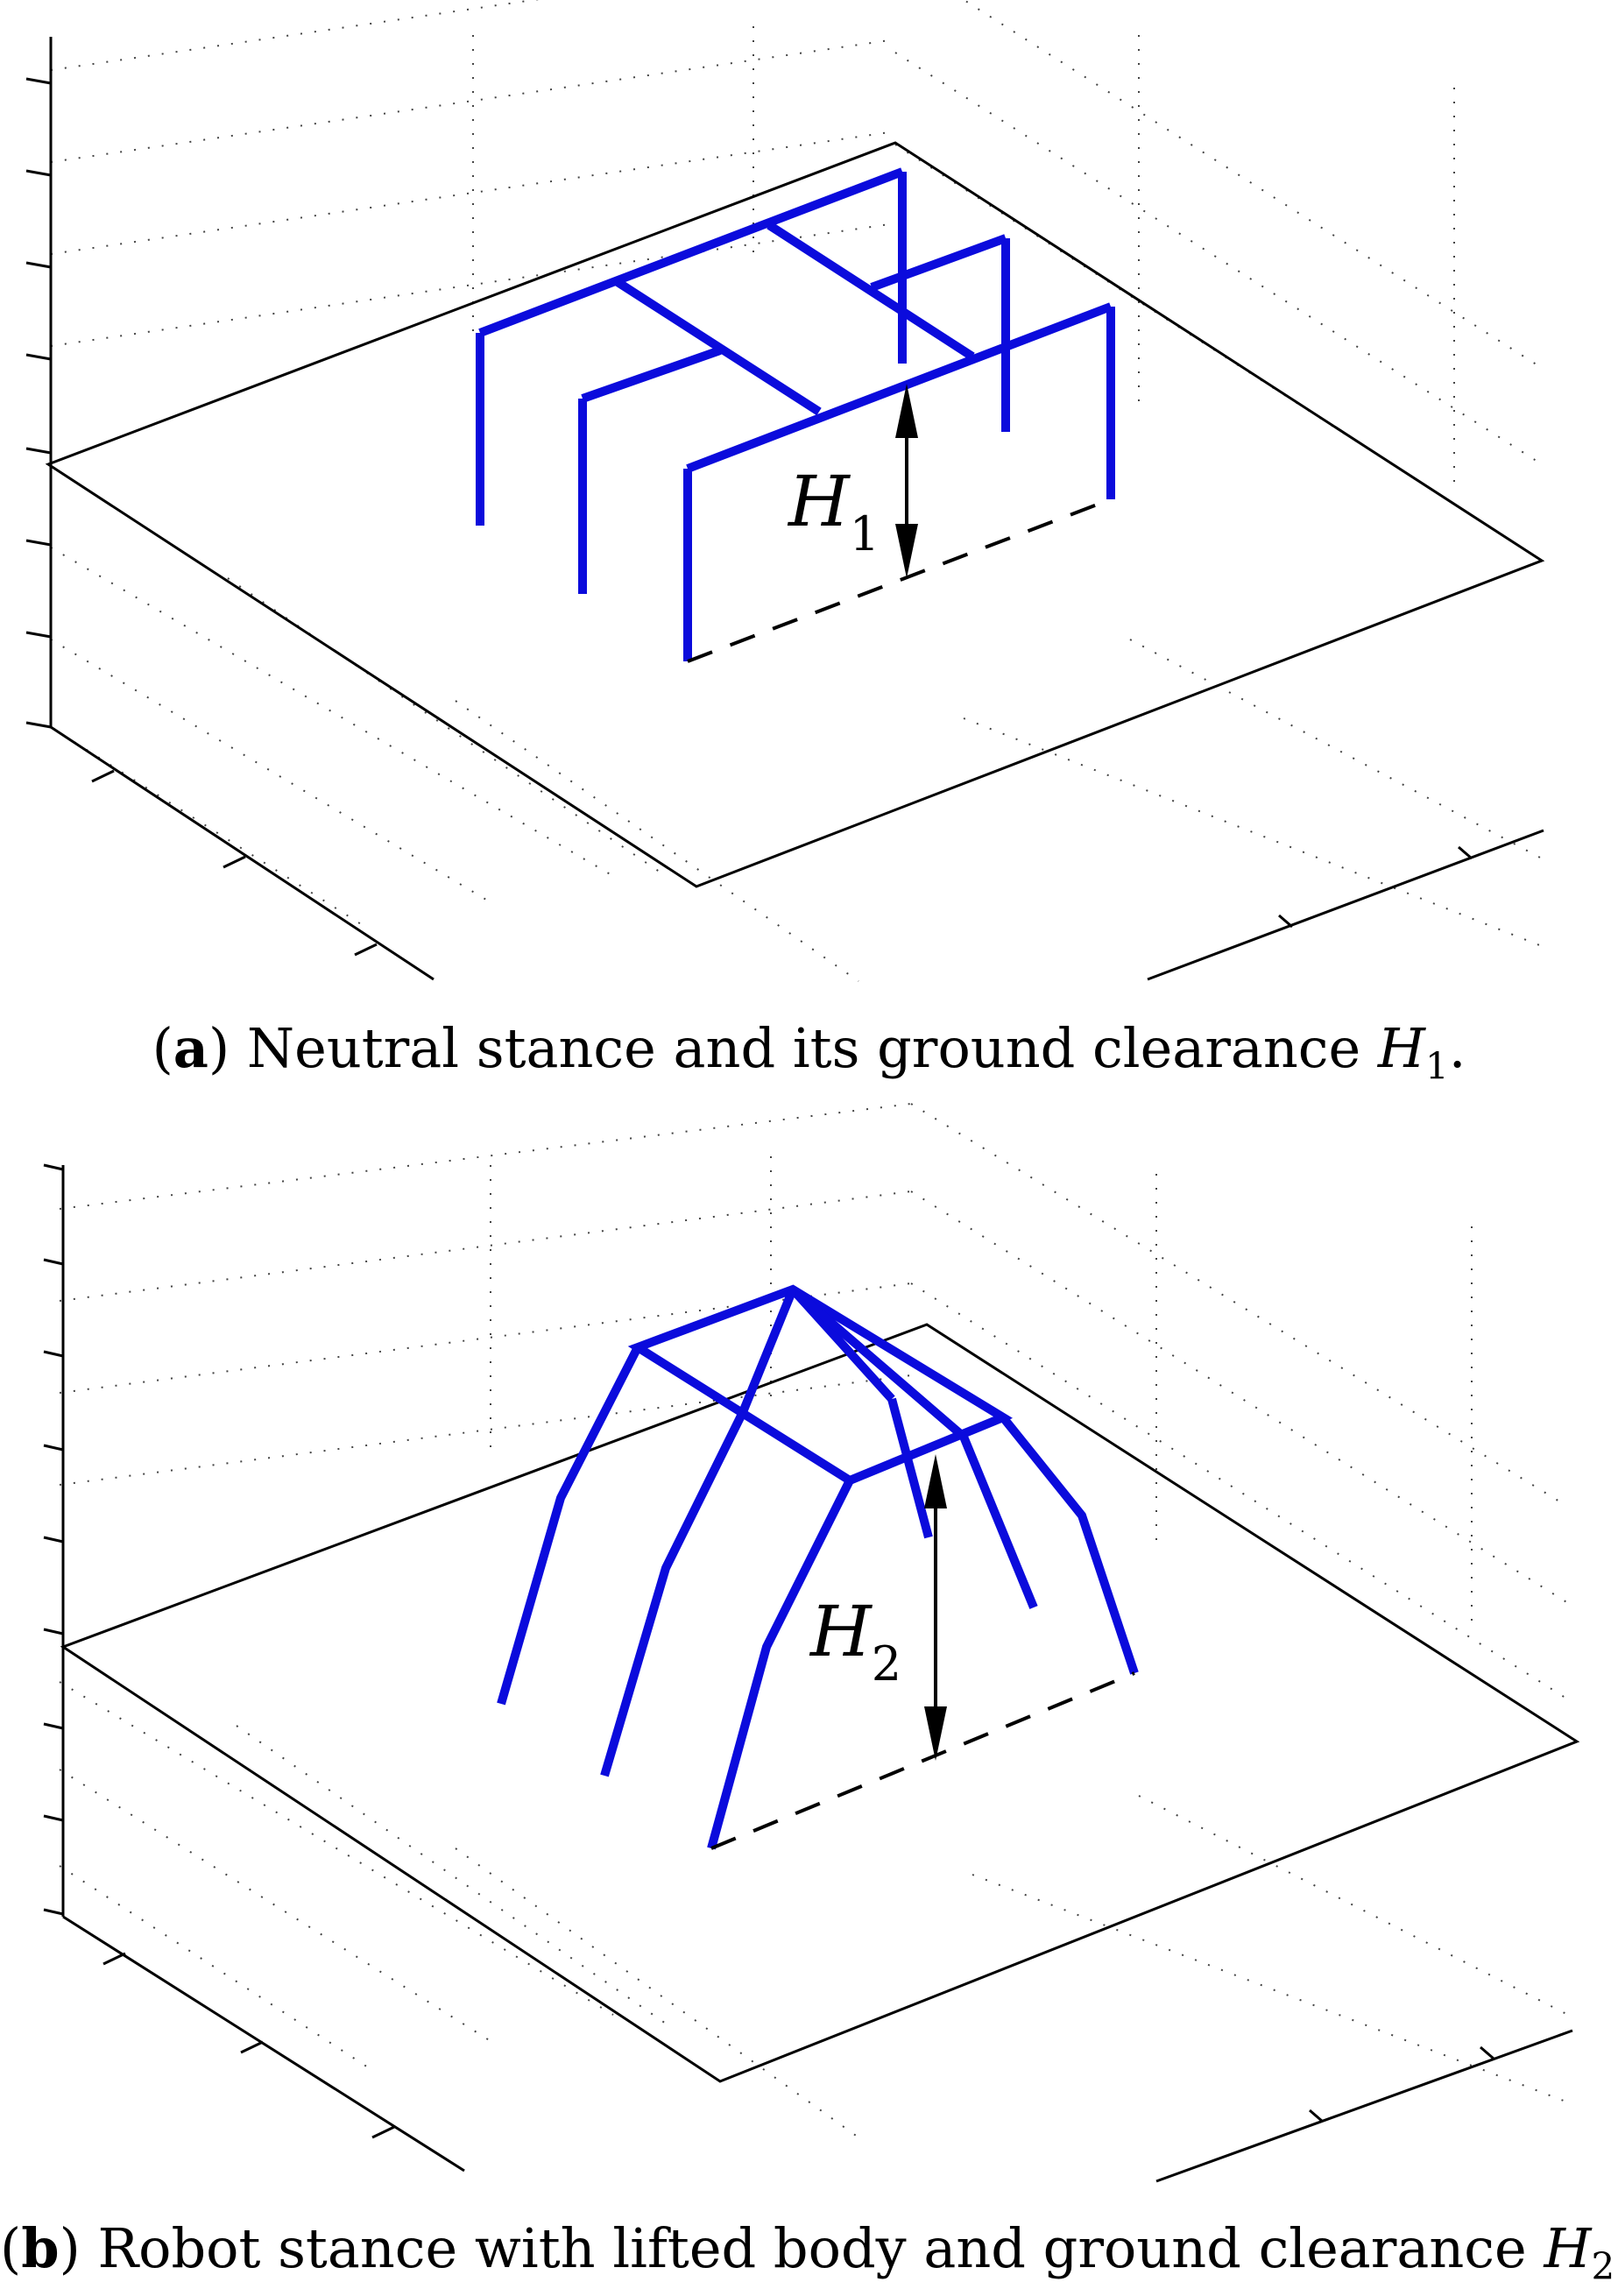 The image size is (1618, 2296). Describe the element at coordinates (1401, 1048) in the screenshot. I see `caption-a-symbol: H` at that location.